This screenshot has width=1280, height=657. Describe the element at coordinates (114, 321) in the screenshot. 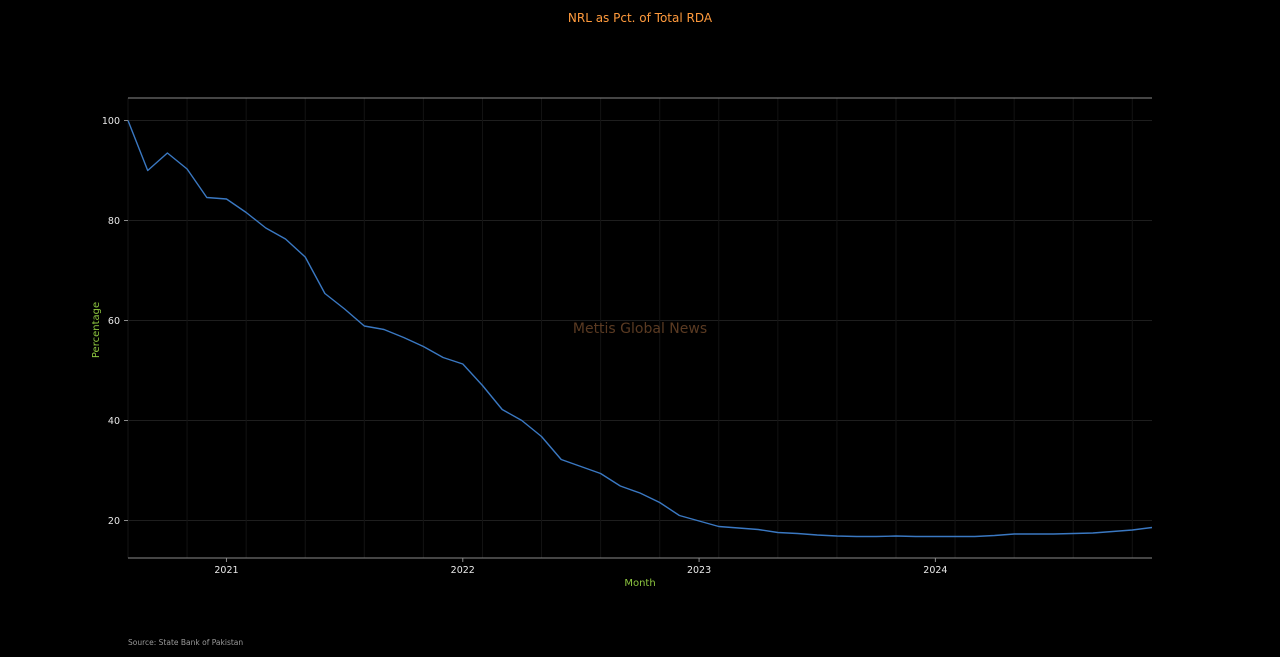

I see `y-tick-label: 60` at that location.